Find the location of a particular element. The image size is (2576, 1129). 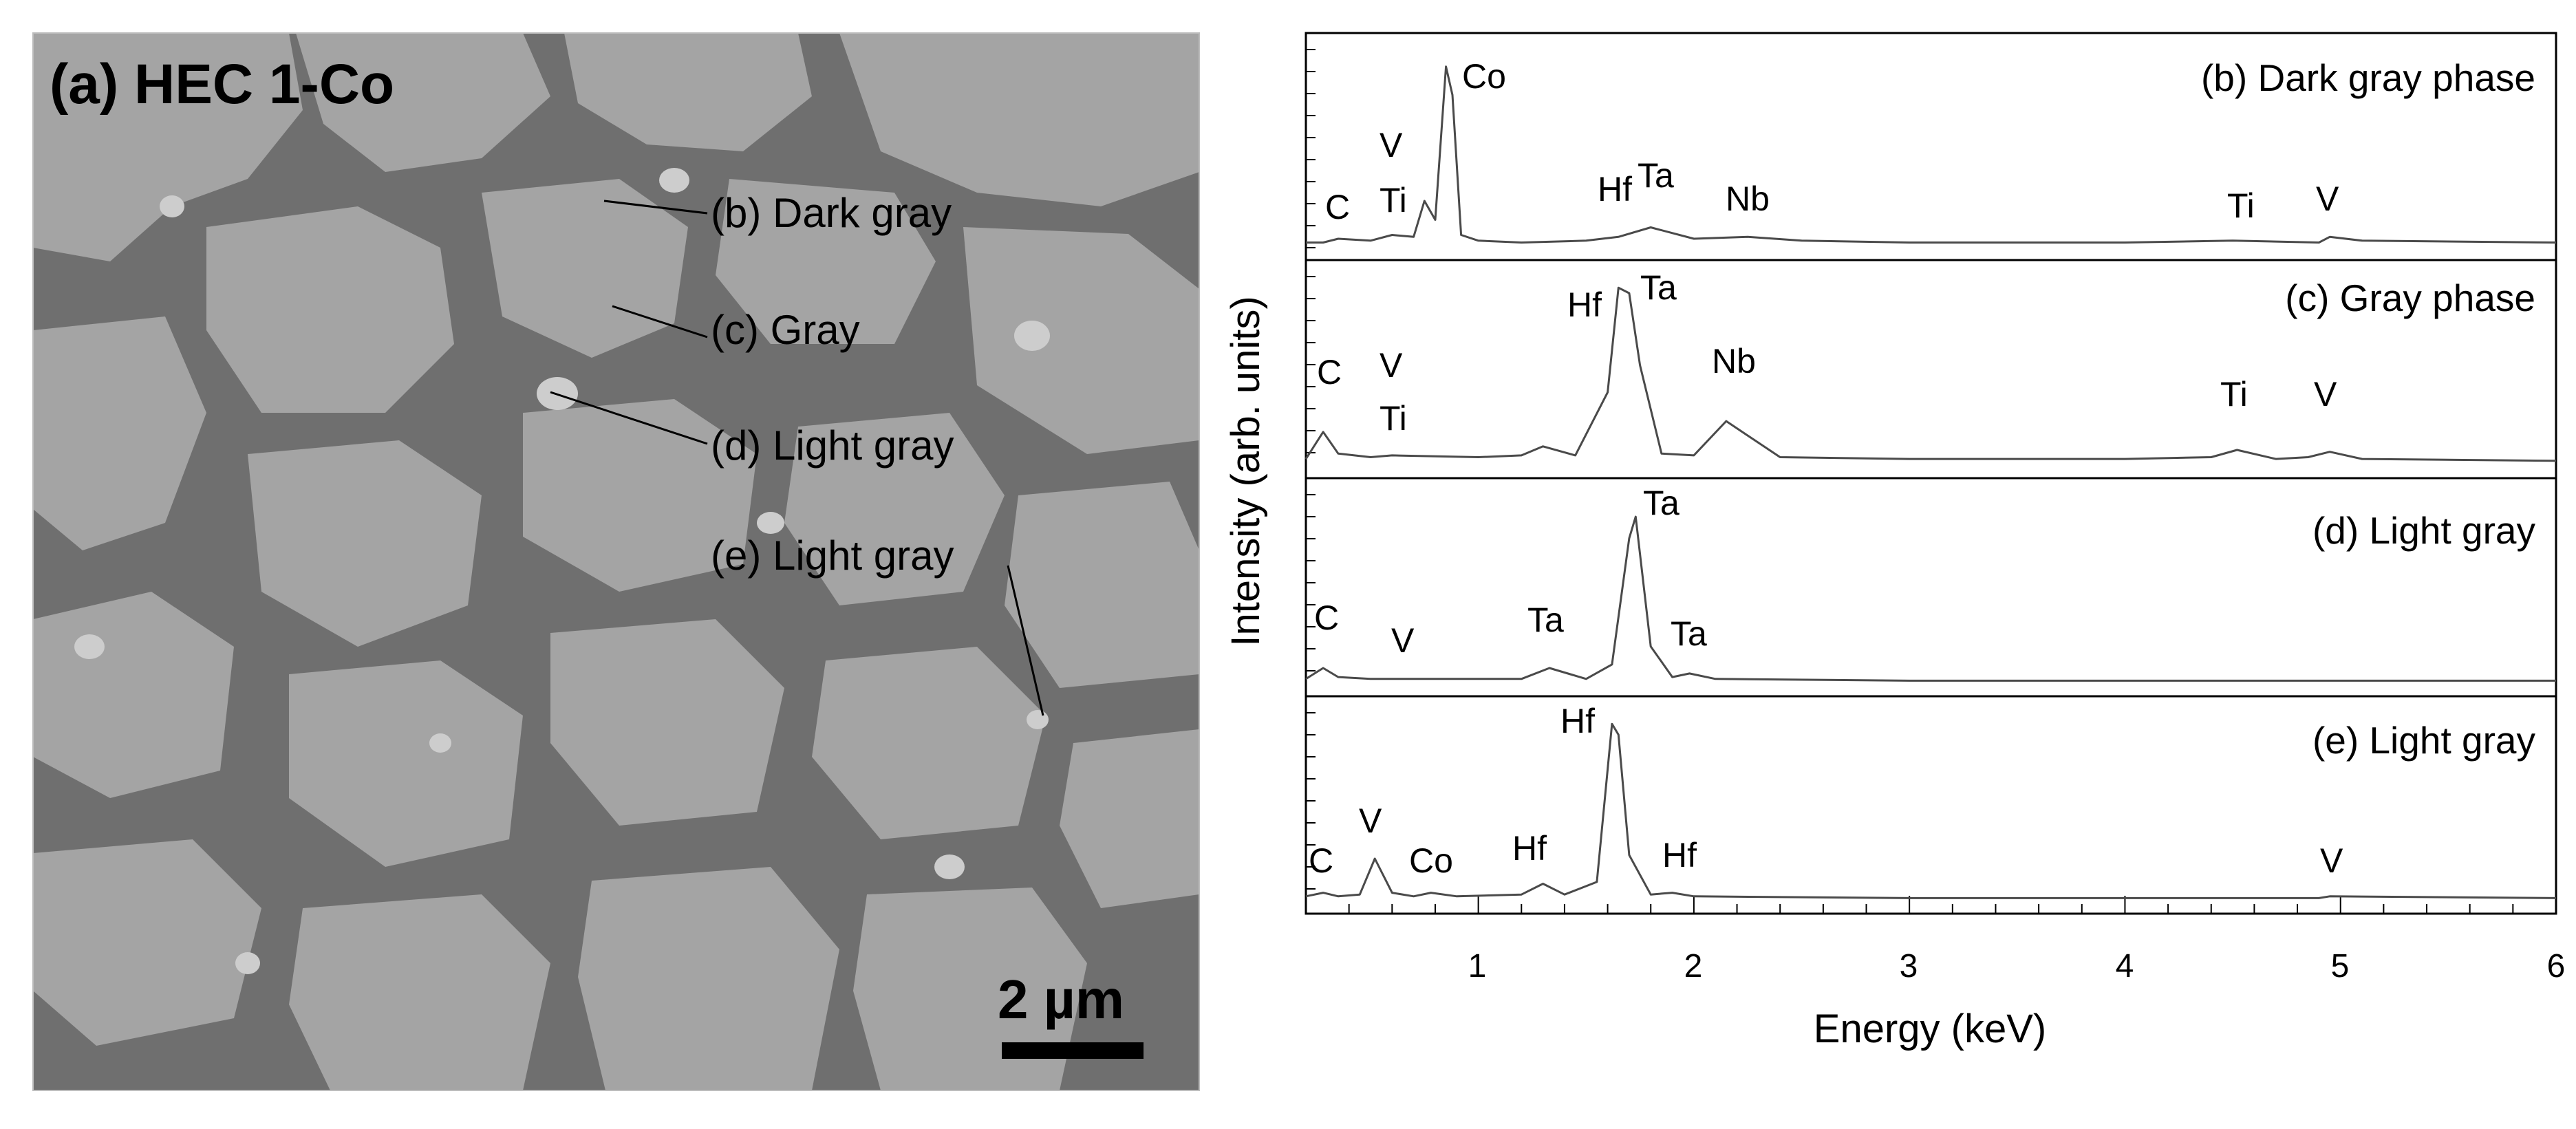

peak-b-V: V is located at coordinates (1391, 145).